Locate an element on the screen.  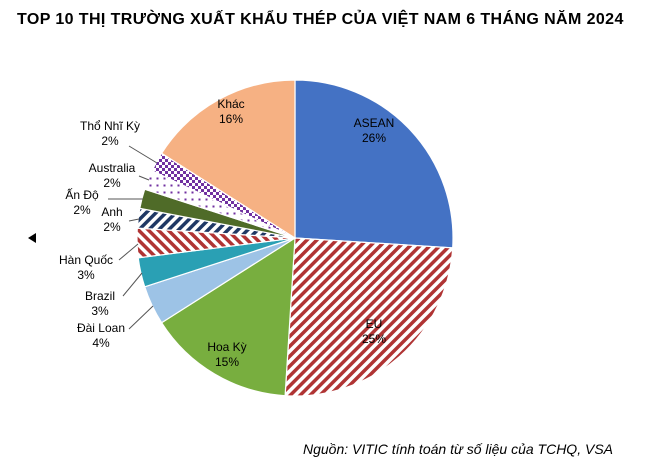
slice-pct: 4% is located at coordinates (101, 343).